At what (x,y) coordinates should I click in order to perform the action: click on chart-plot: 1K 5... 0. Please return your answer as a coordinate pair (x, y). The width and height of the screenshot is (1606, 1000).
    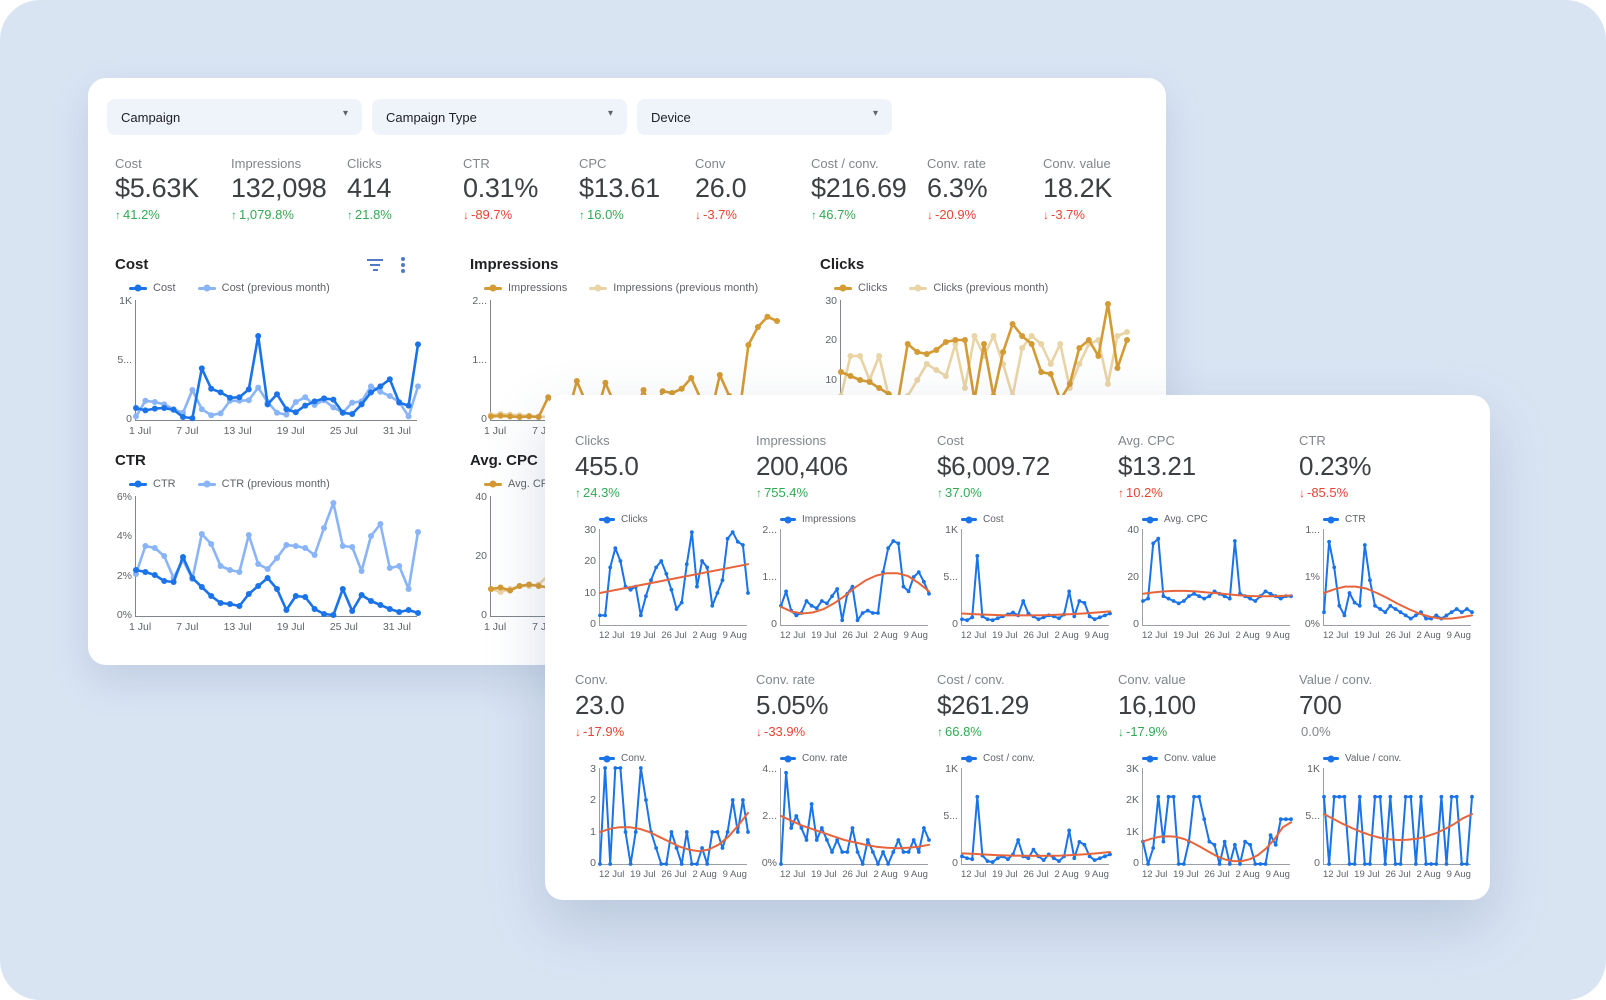
    Looking at the image, I should click on (1027, 816).